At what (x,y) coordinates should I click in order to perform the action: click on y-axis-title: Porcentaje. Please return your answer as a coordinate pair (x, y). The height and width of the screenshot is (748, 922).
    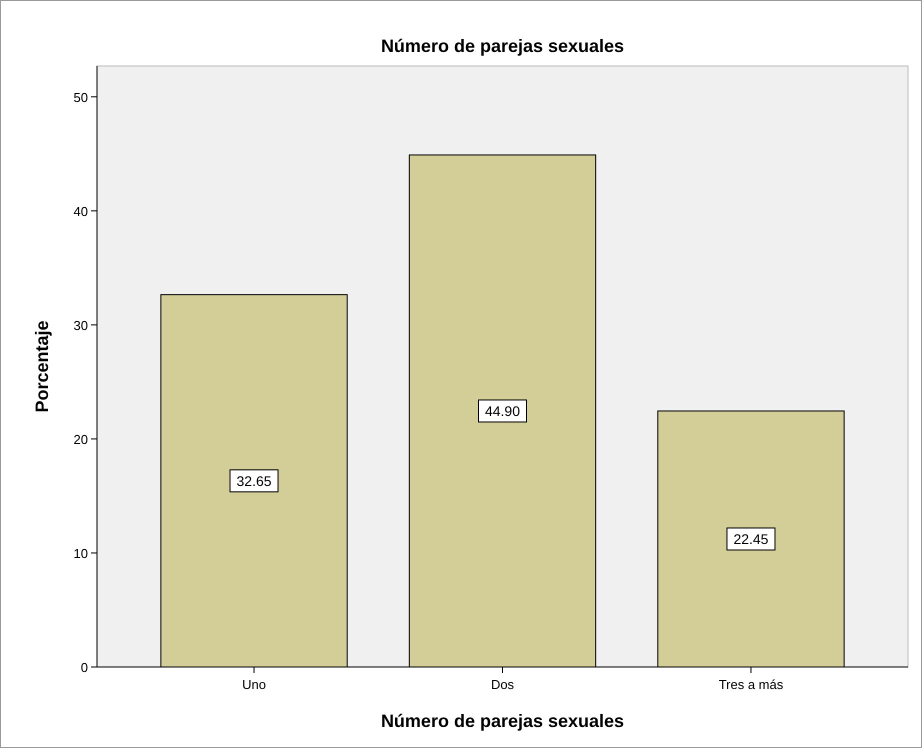
    Looking at the image, I should click on (42, 366).